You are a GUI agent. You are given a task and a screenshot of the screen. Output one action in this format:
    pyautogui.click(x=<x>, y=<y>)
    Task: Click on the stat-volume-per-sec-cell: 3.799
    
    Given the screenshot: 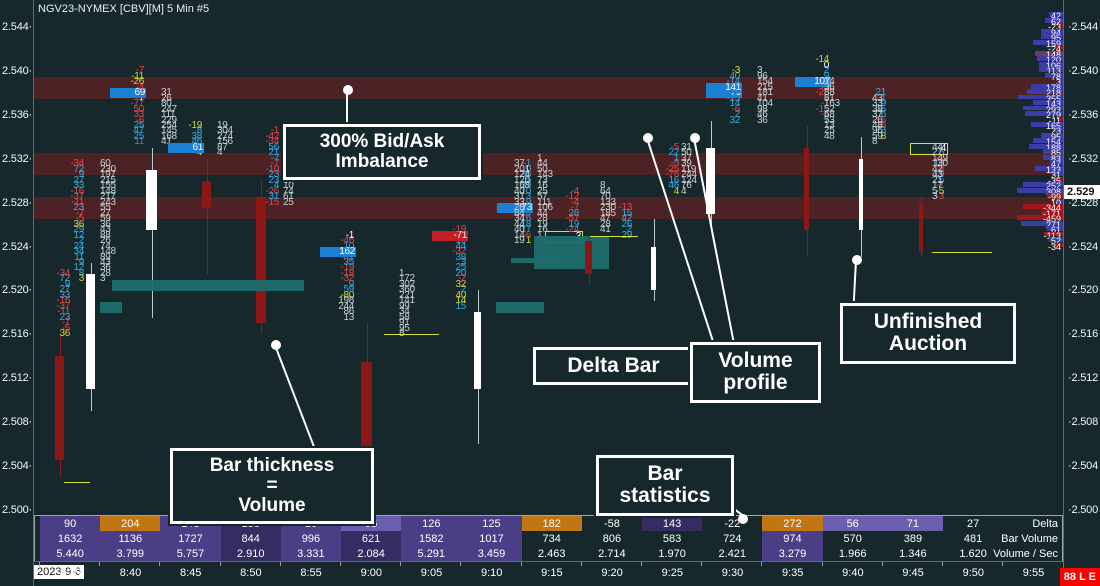 What is the action you would take?
    pyautogui.click(x=130, y=554)
    